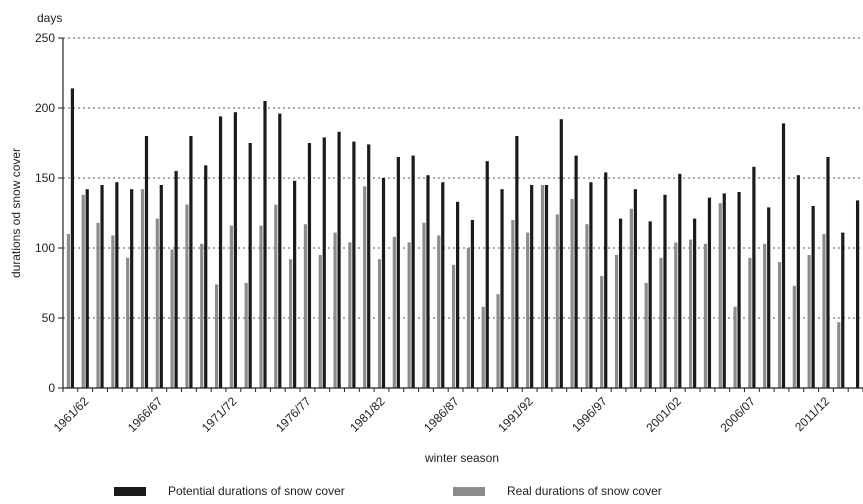  What do you see at coordinates (469, 491) in the screenshot?
I see `legend-swatch-real` at bounding box center [469, 491].